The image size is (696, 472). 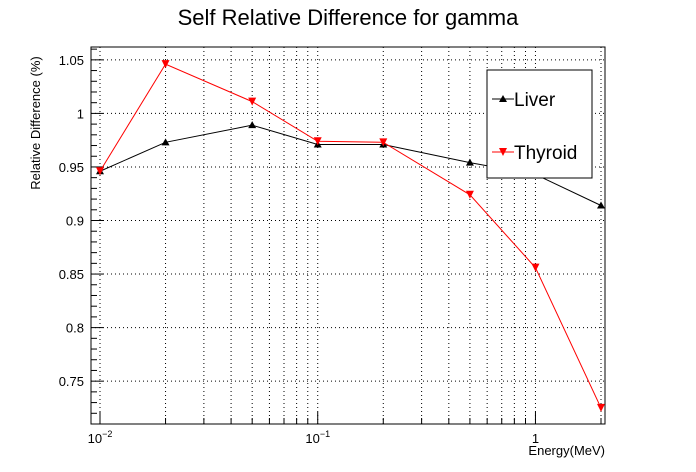 What do you see at coordinates (71, 60) in the screenshot?
I see `y-tick-label: 1.05` at bounding box center [71, 60].